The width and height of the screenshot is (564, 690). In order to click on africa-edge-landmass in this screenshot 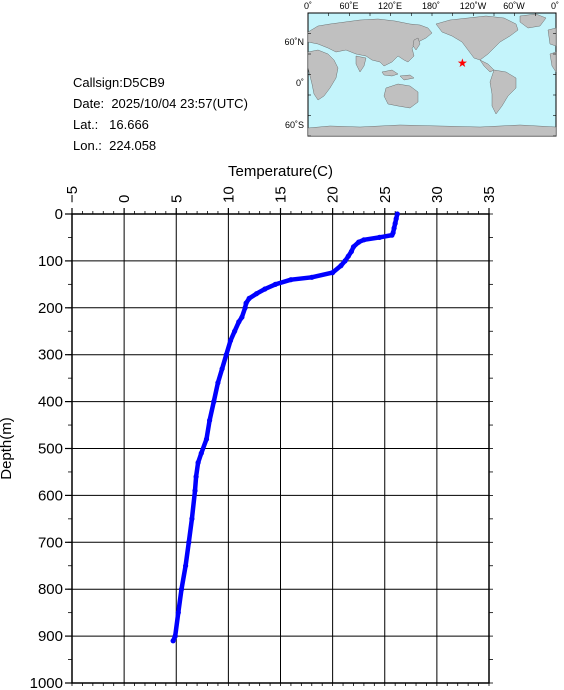, I will do `click(553, 62)`.